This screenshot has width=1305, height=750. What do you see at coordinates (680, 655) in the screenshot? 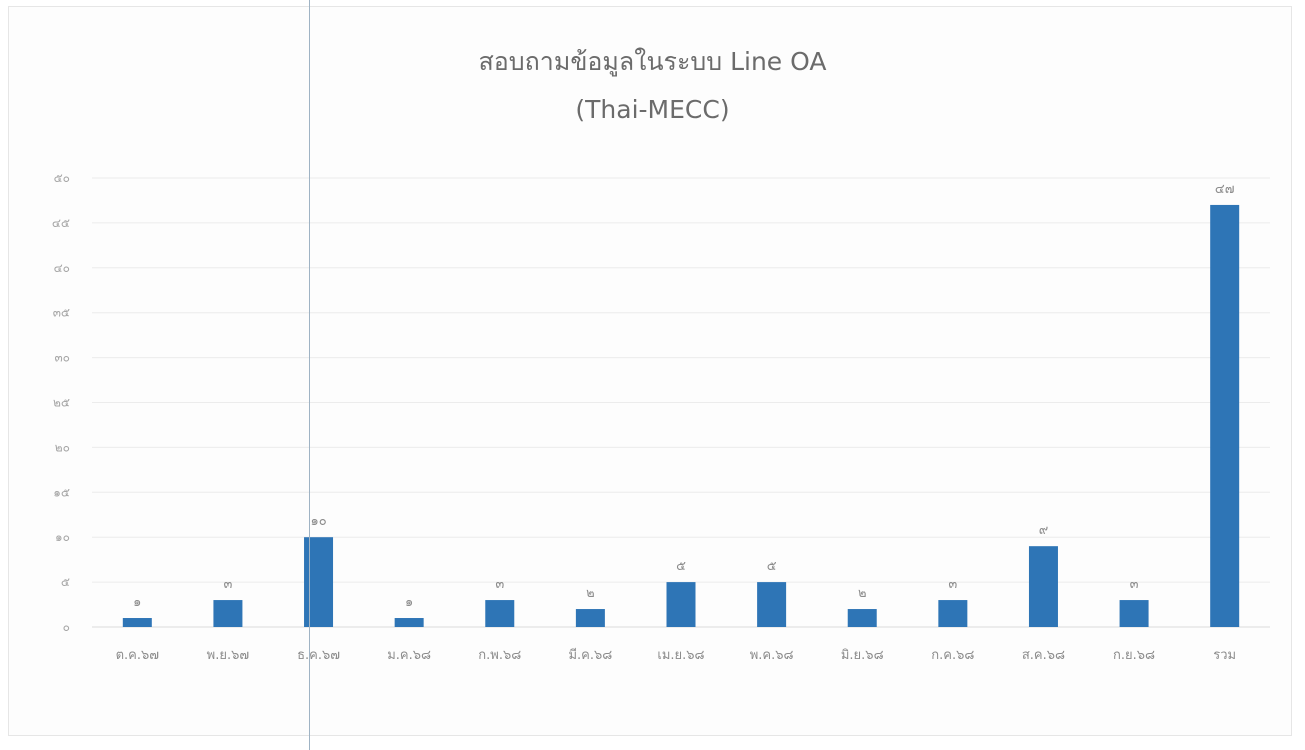
I see `category-label-6: เม.ย.๖๘` at bounding box center [680, 655].